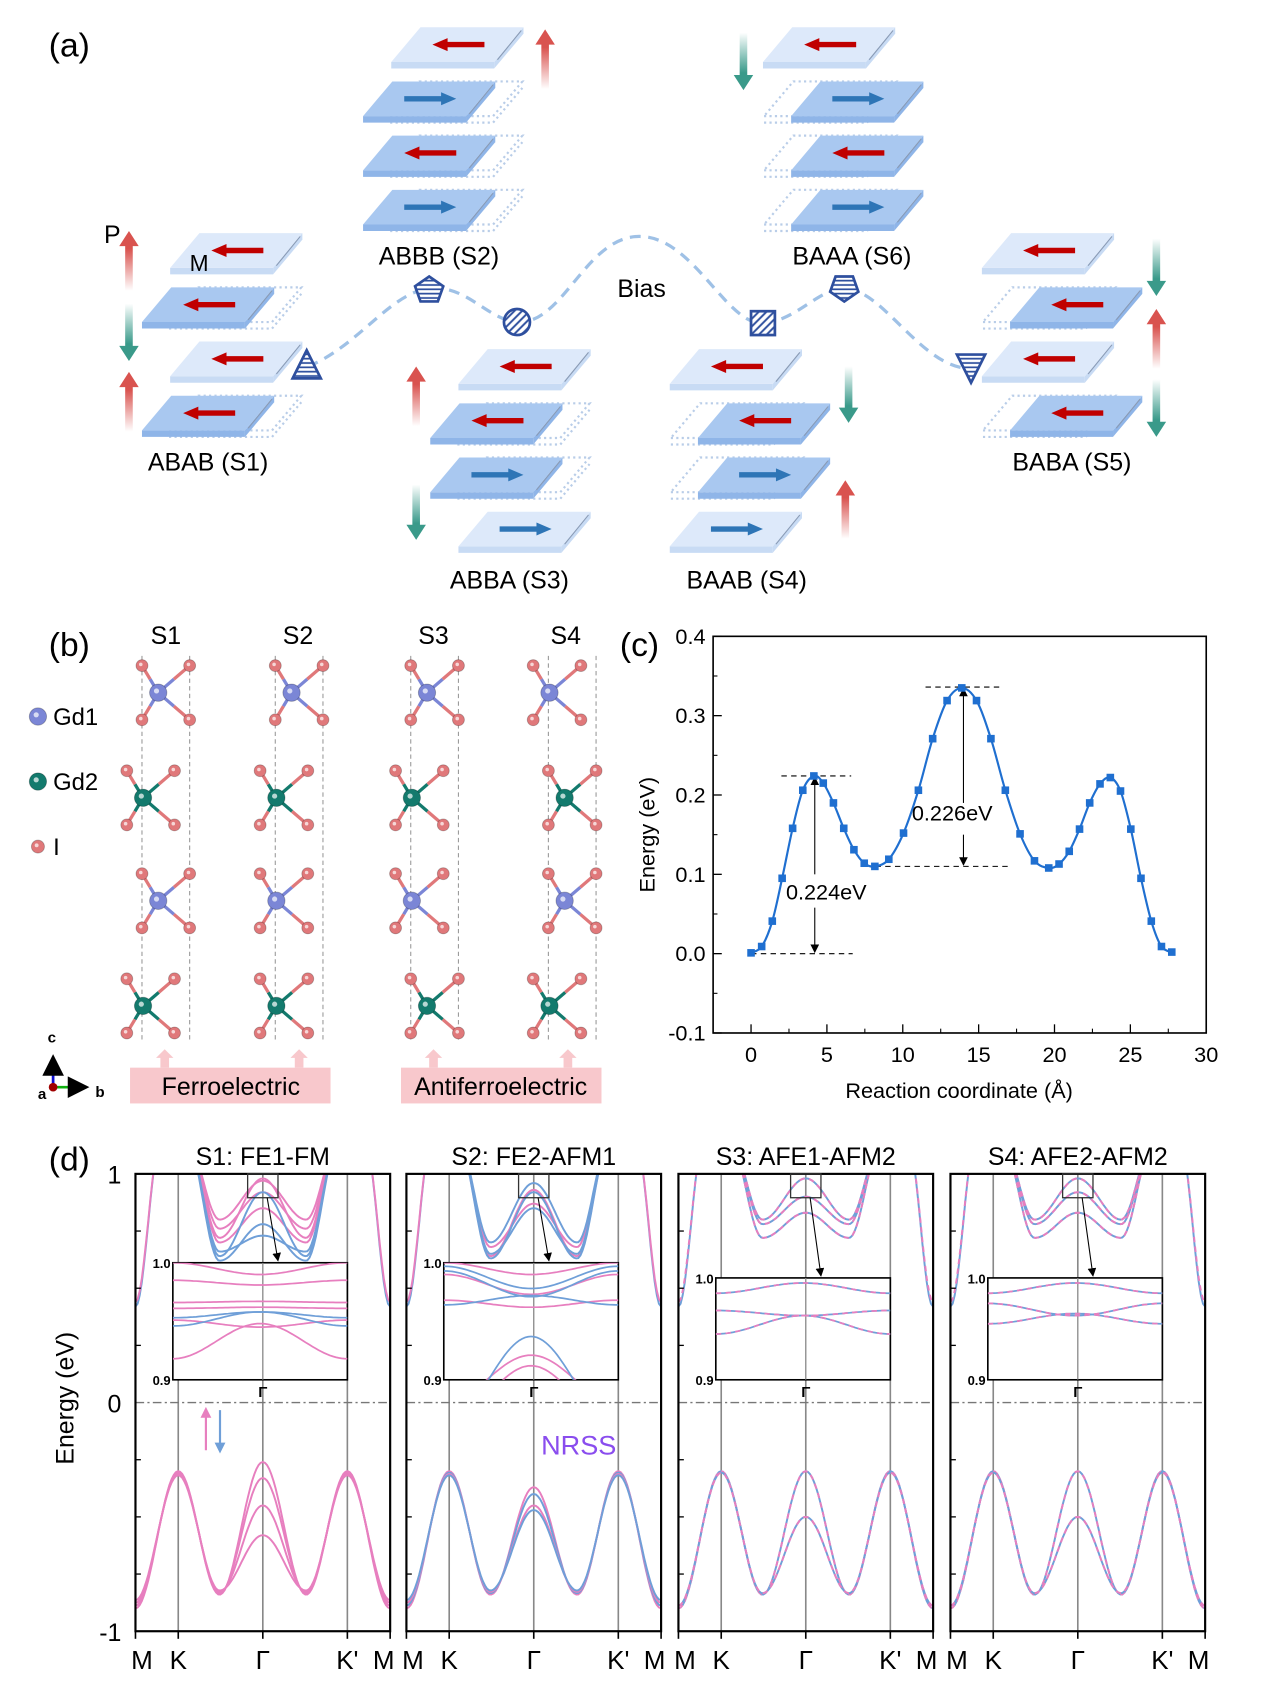  Describe the element at coordinates (971, 369) in the screenshot. I see `triangle-down-marker-icon` at that location.